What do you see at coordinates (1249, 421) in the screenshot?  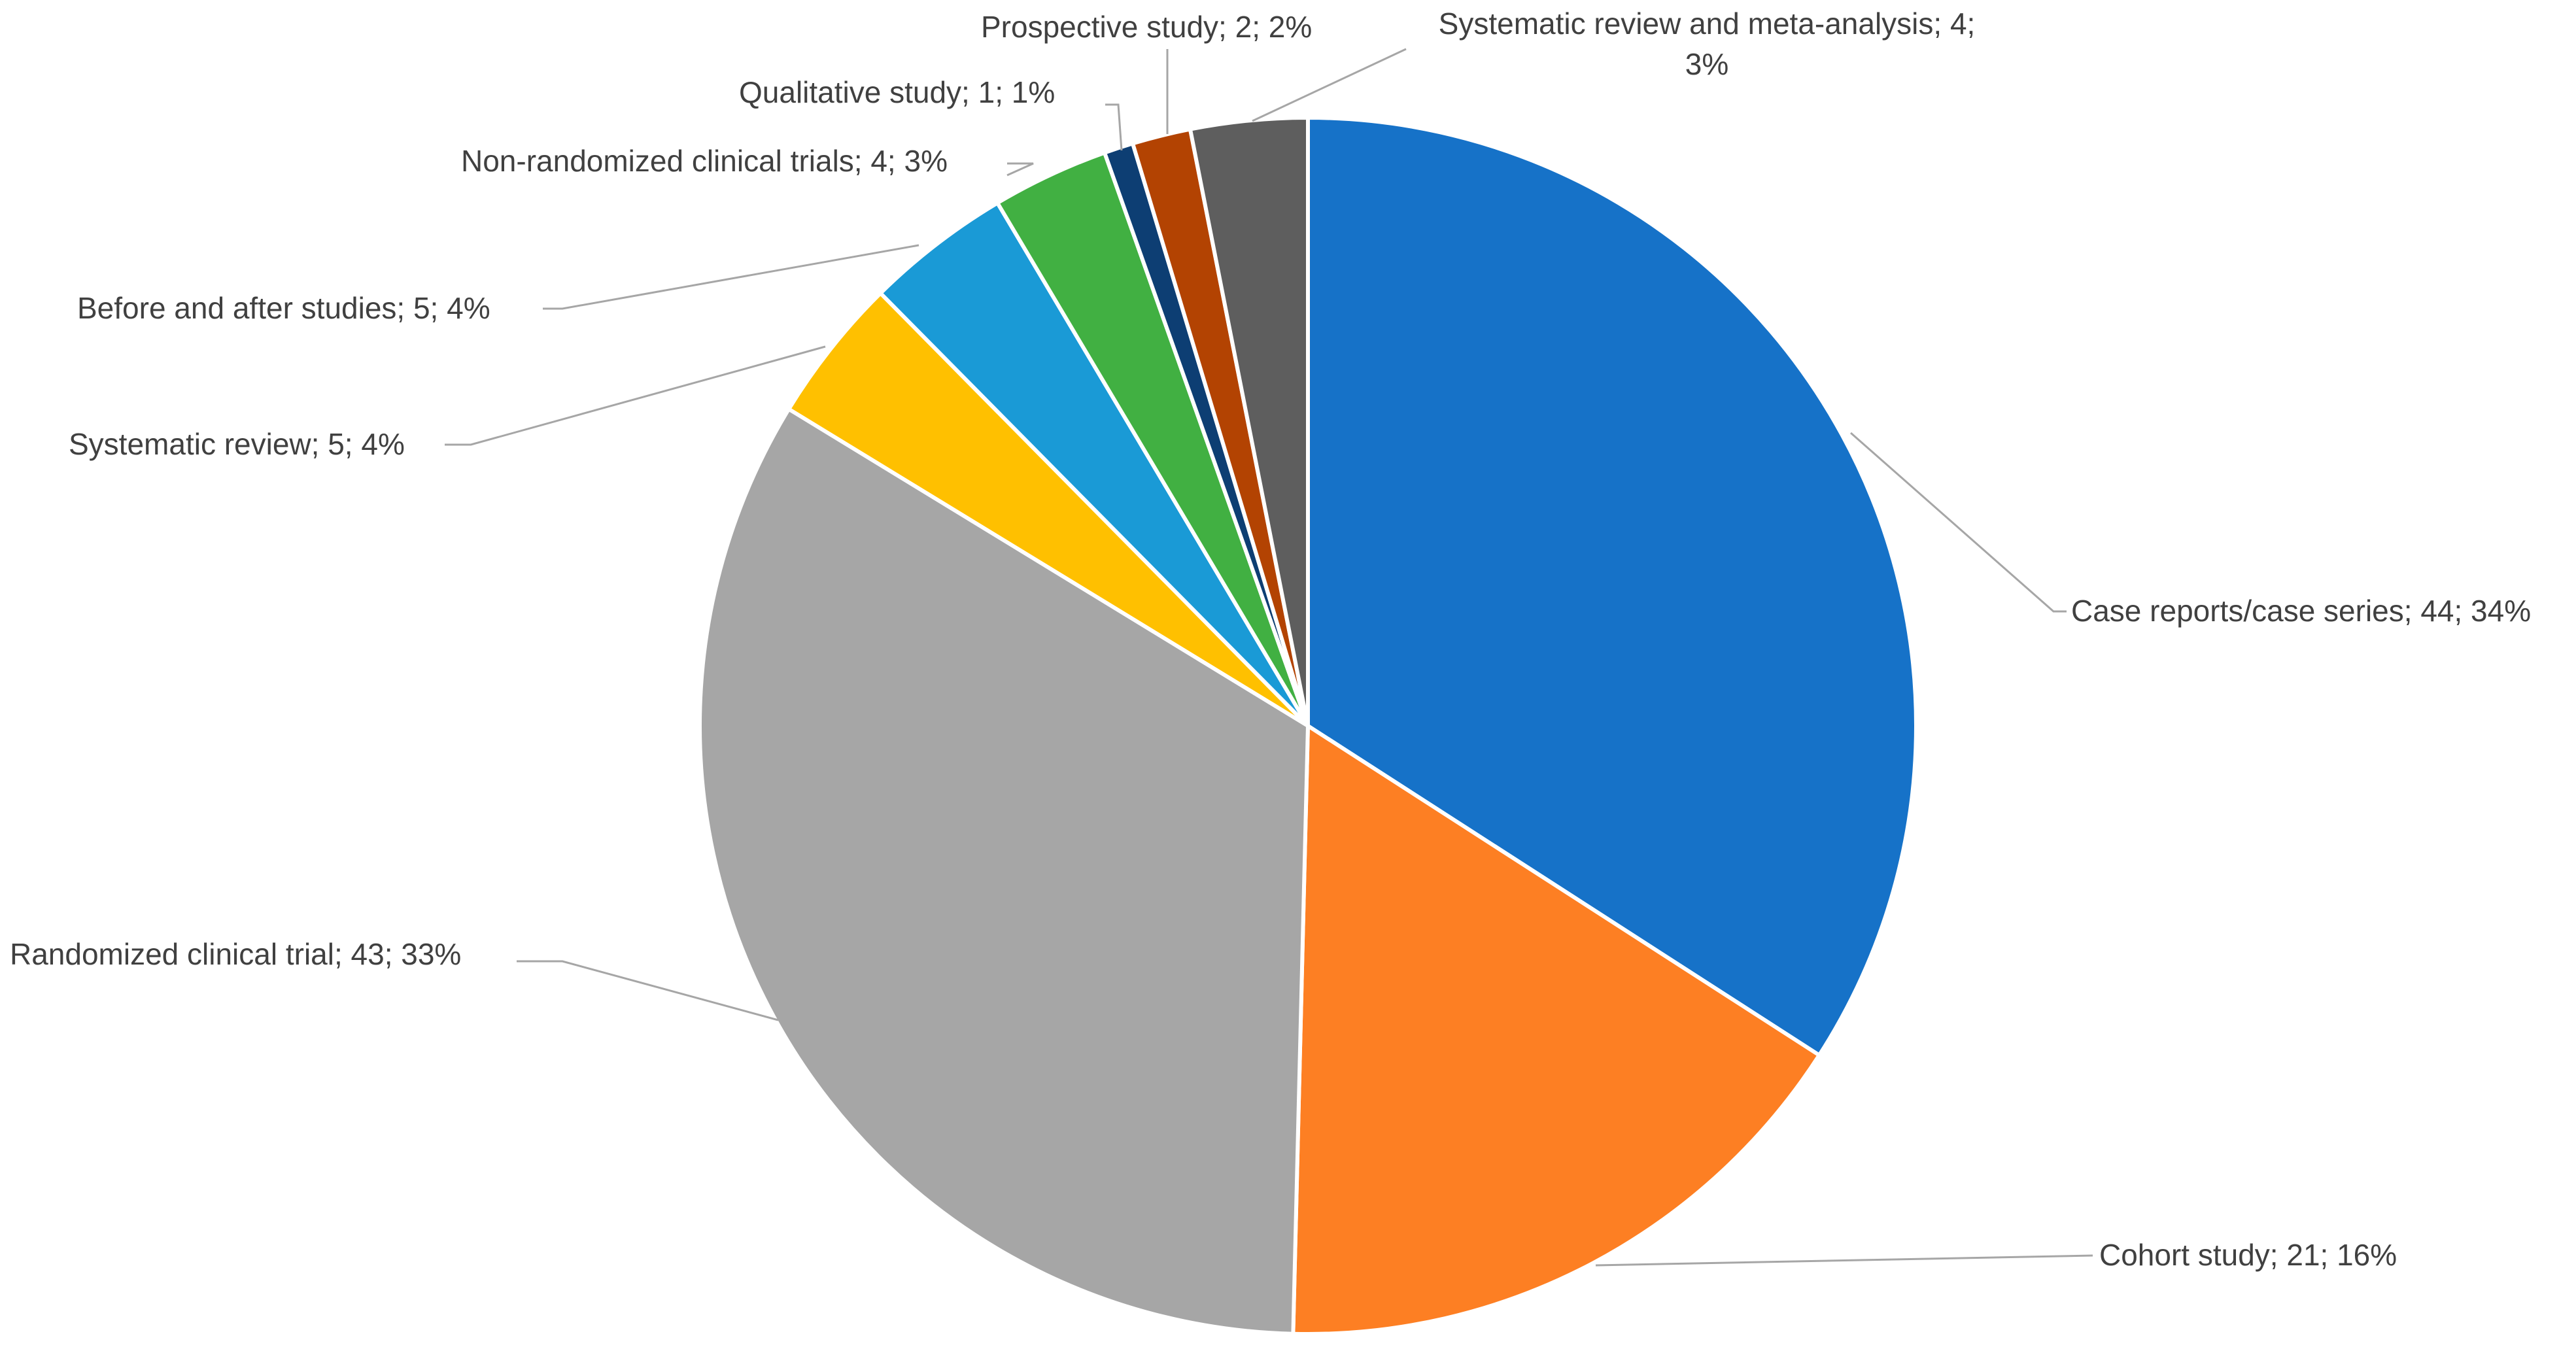 I see `pie-slice-systematic-review-and-meta-analysis` at bounding box center [1249, 421].